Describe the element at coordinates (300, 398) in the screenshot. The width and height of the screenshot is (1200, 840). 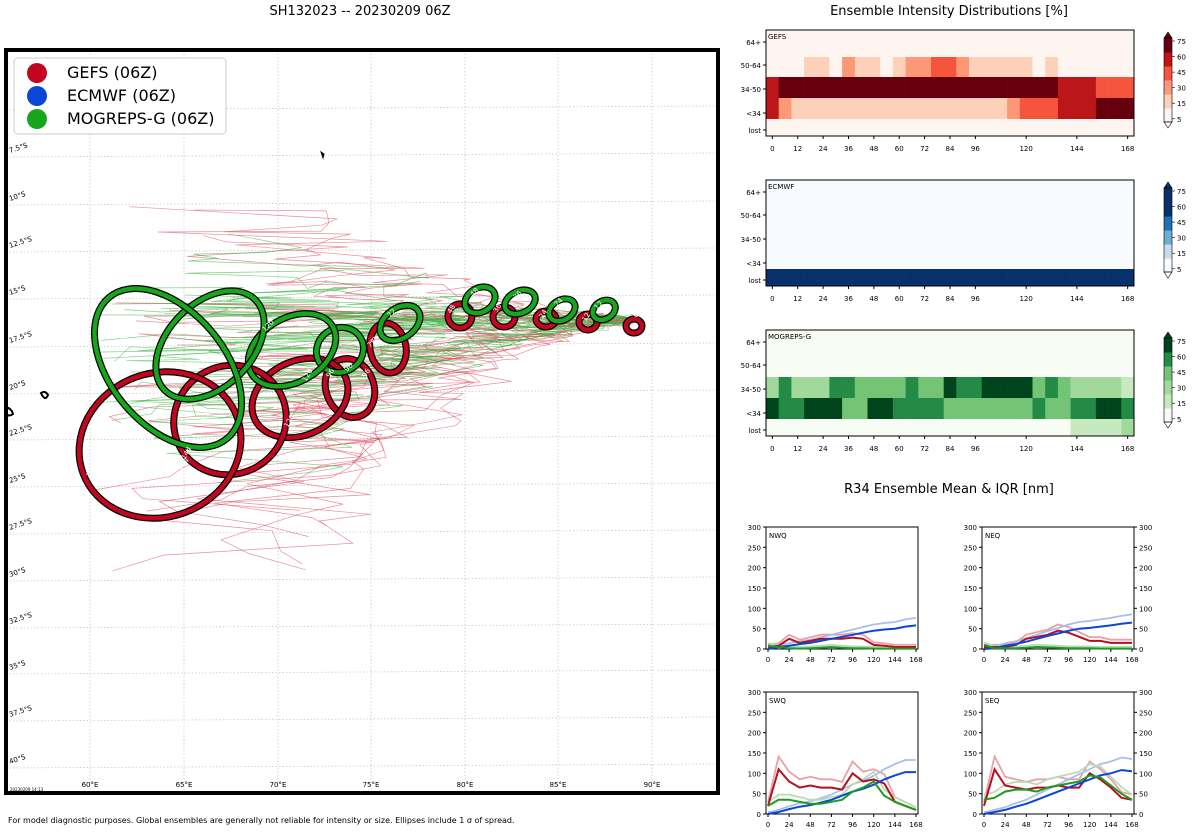
I see `gefs-ellipse` at that location.